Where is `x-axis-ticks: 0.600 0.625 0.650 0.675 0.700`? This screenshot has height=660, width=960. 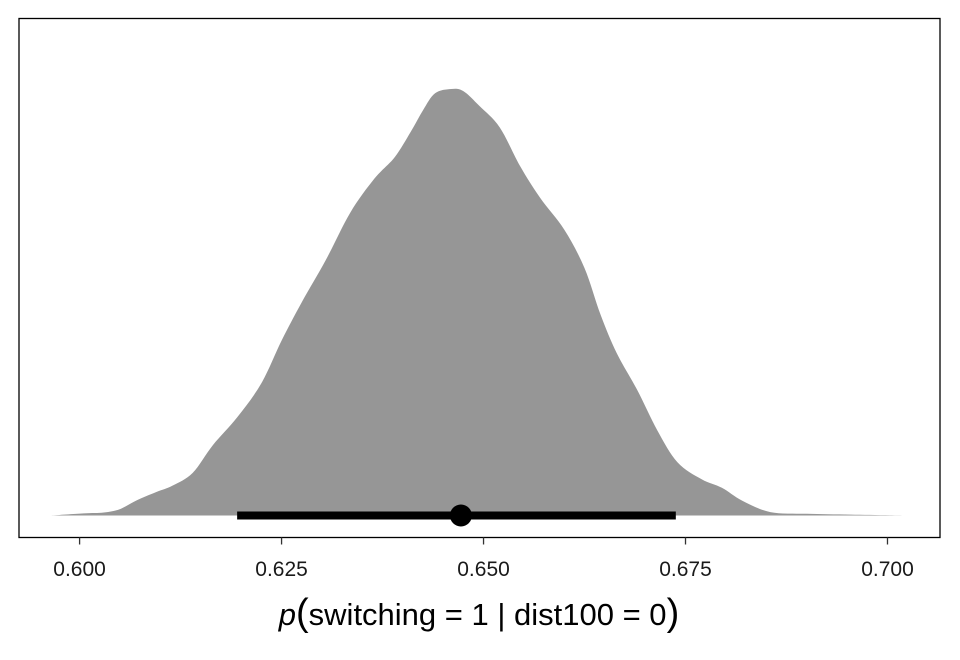
x-axis-ticks: 0.600 0.625 0.650 0.675 0.700 is located at coordinates (483, 559).